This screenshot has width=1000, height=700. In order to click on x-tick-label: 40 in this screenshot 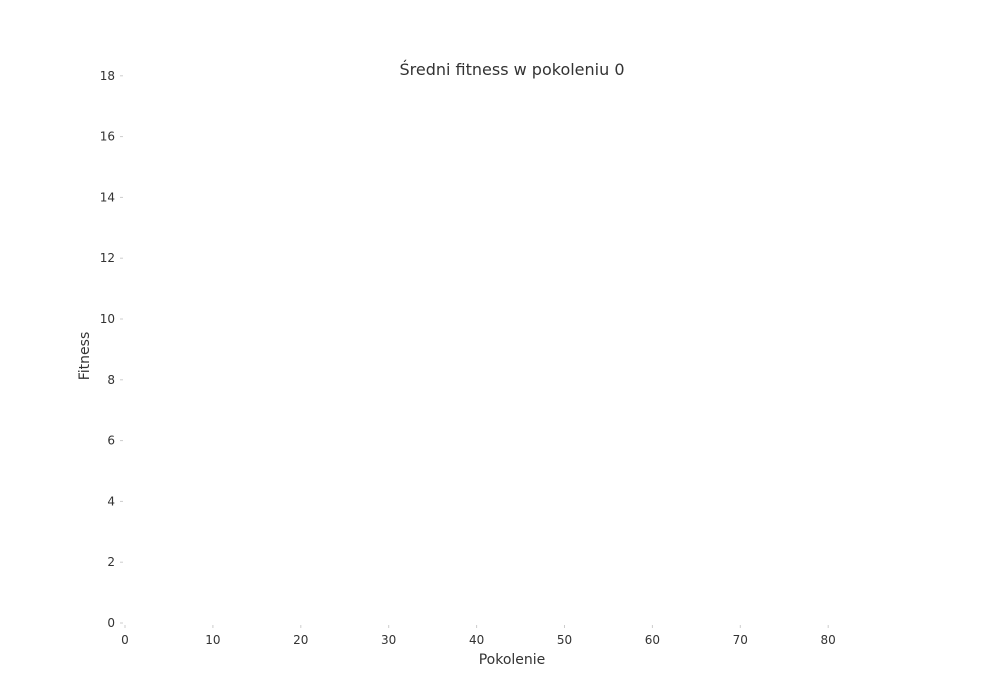, I will do `click(476, 640)`.